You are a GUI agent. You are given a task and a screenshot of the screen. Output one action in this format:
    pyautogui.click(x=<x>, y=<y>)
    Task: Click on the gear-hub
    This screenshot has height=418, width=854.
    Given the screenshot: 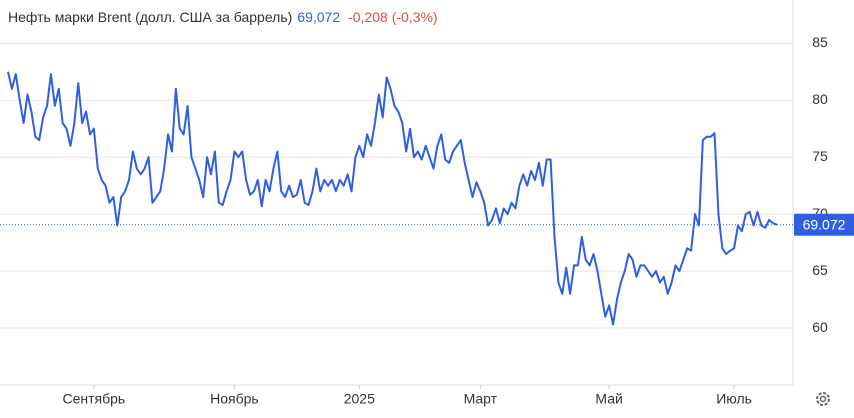 What is the action you would take?
    pyautogui.click(x=823, y=399)
    